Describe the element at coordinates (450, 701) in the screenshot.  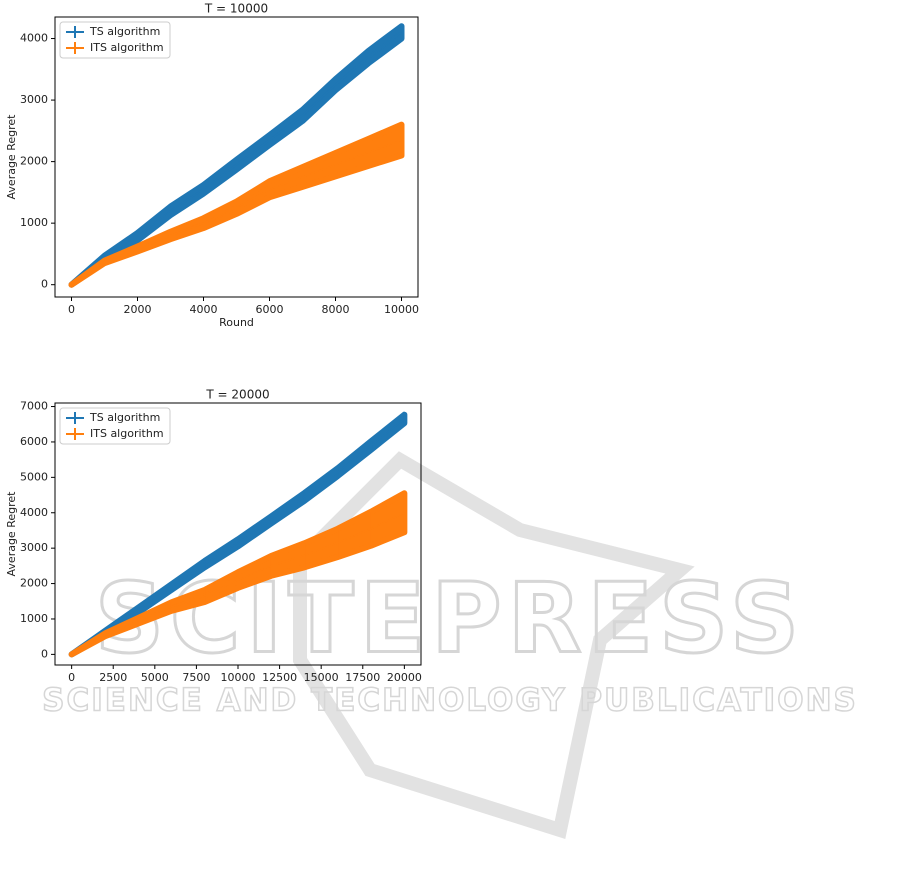
I see `watermark-tagline: SCIENCE AND TECHNOLOGY PUBLICATIONS` at that location.